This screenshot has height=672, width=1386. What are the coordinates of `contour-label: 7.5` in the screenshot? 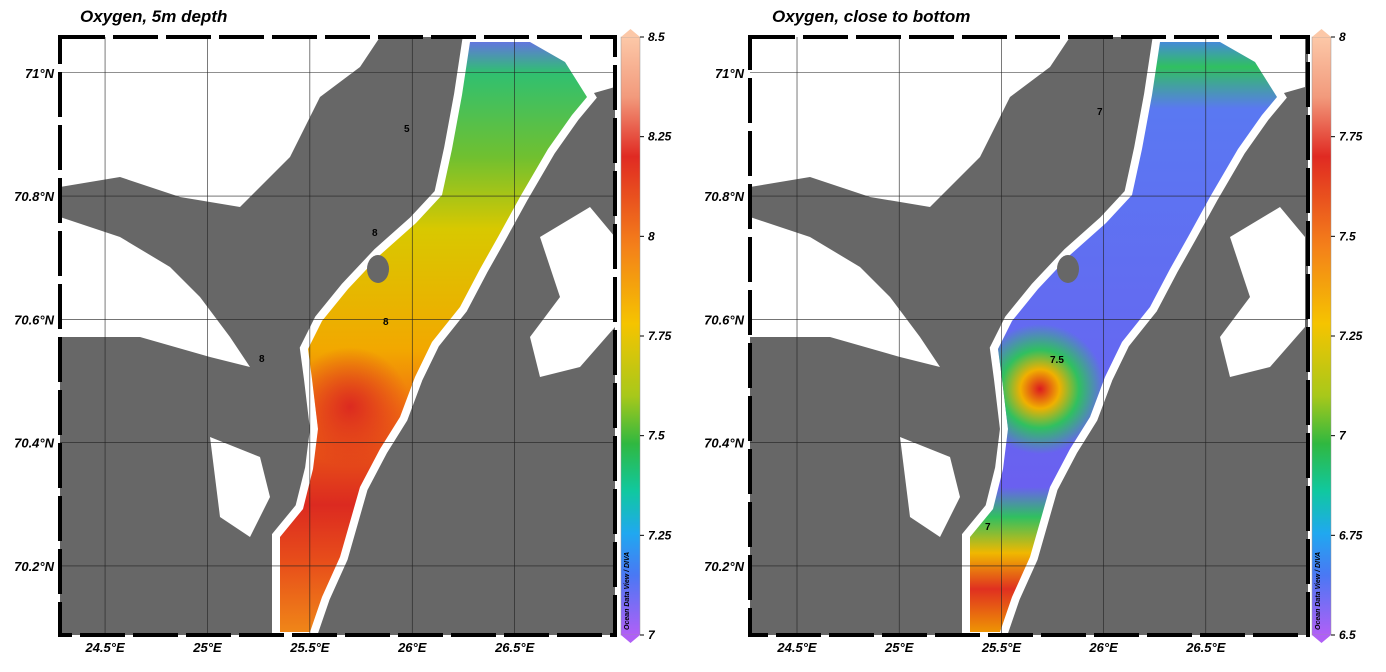 It's located at (1057, 360).